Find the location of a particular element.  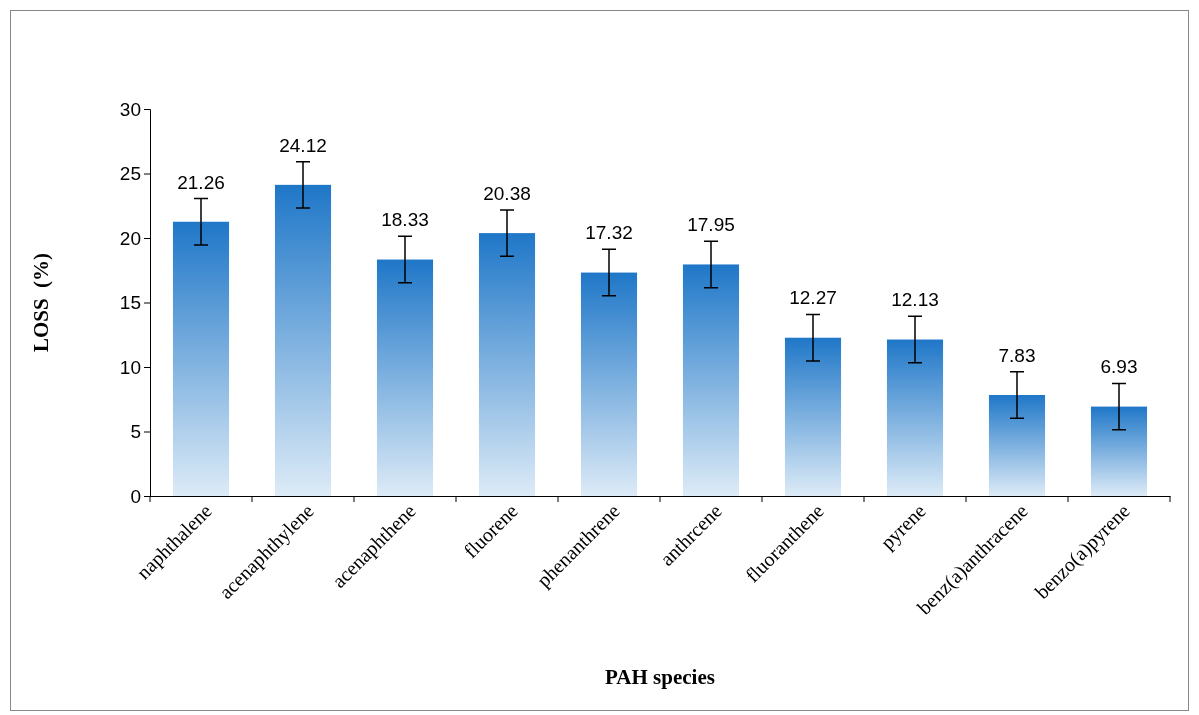

data-label: 17.32 is located at coordinates (609, 233).